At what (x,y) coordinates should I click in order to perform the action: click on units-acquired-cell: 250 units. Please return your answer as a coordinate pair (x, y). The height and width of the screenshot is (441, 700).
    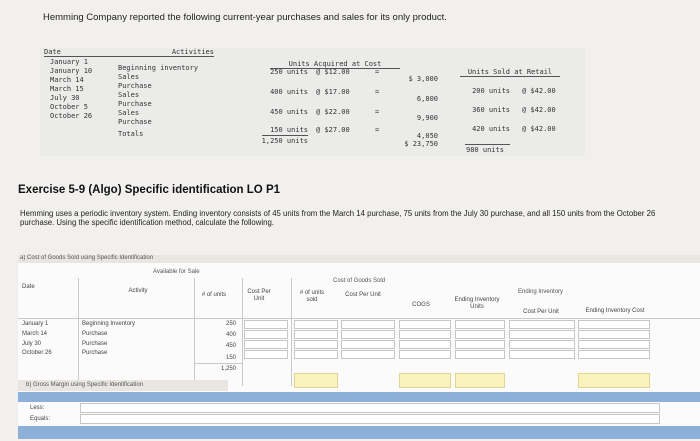
    Looking at the image, I should click on (289, 72).